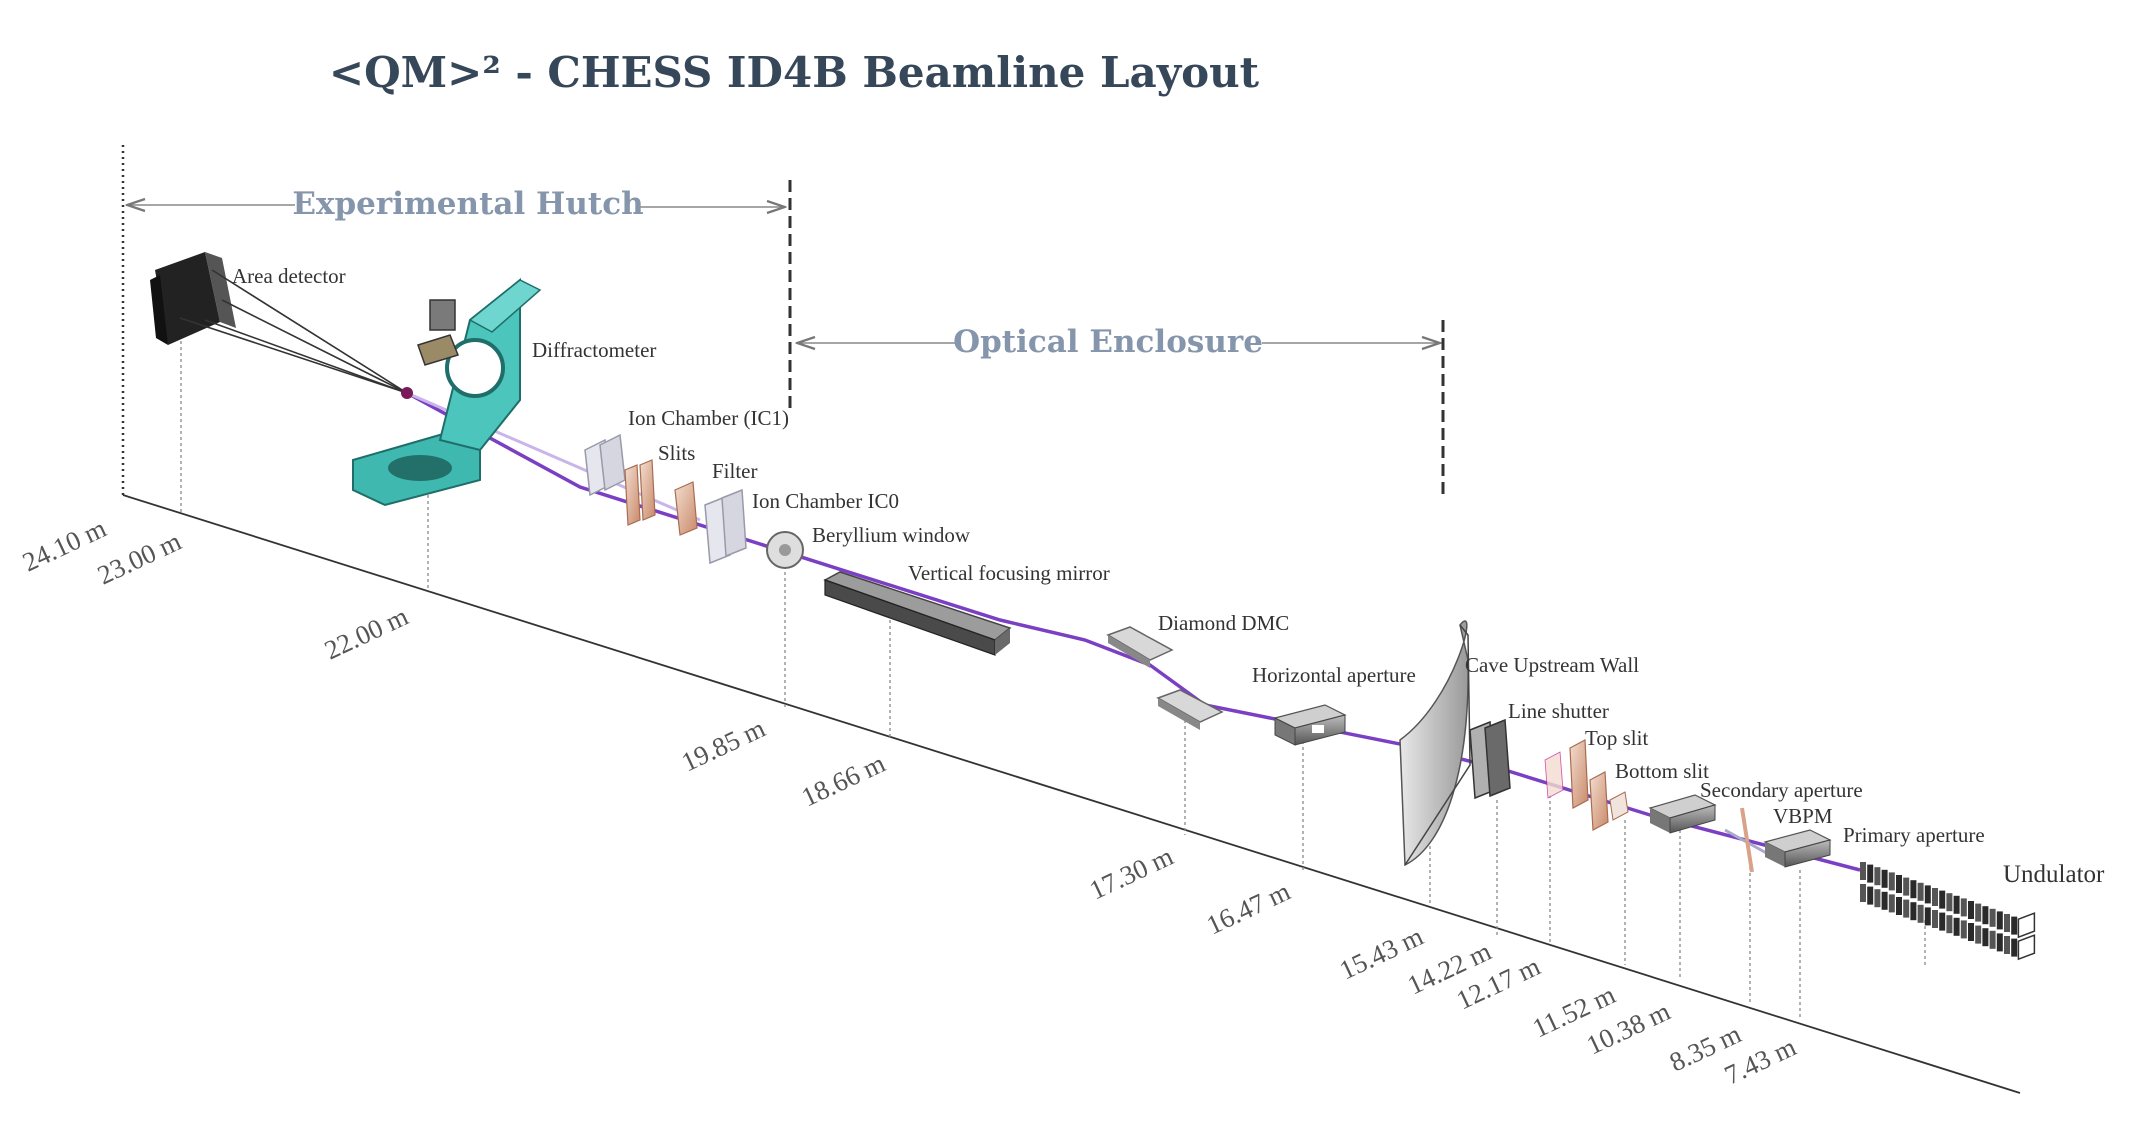  I want to click on label-diffractometer: Diffractometer, so click(594, 350).